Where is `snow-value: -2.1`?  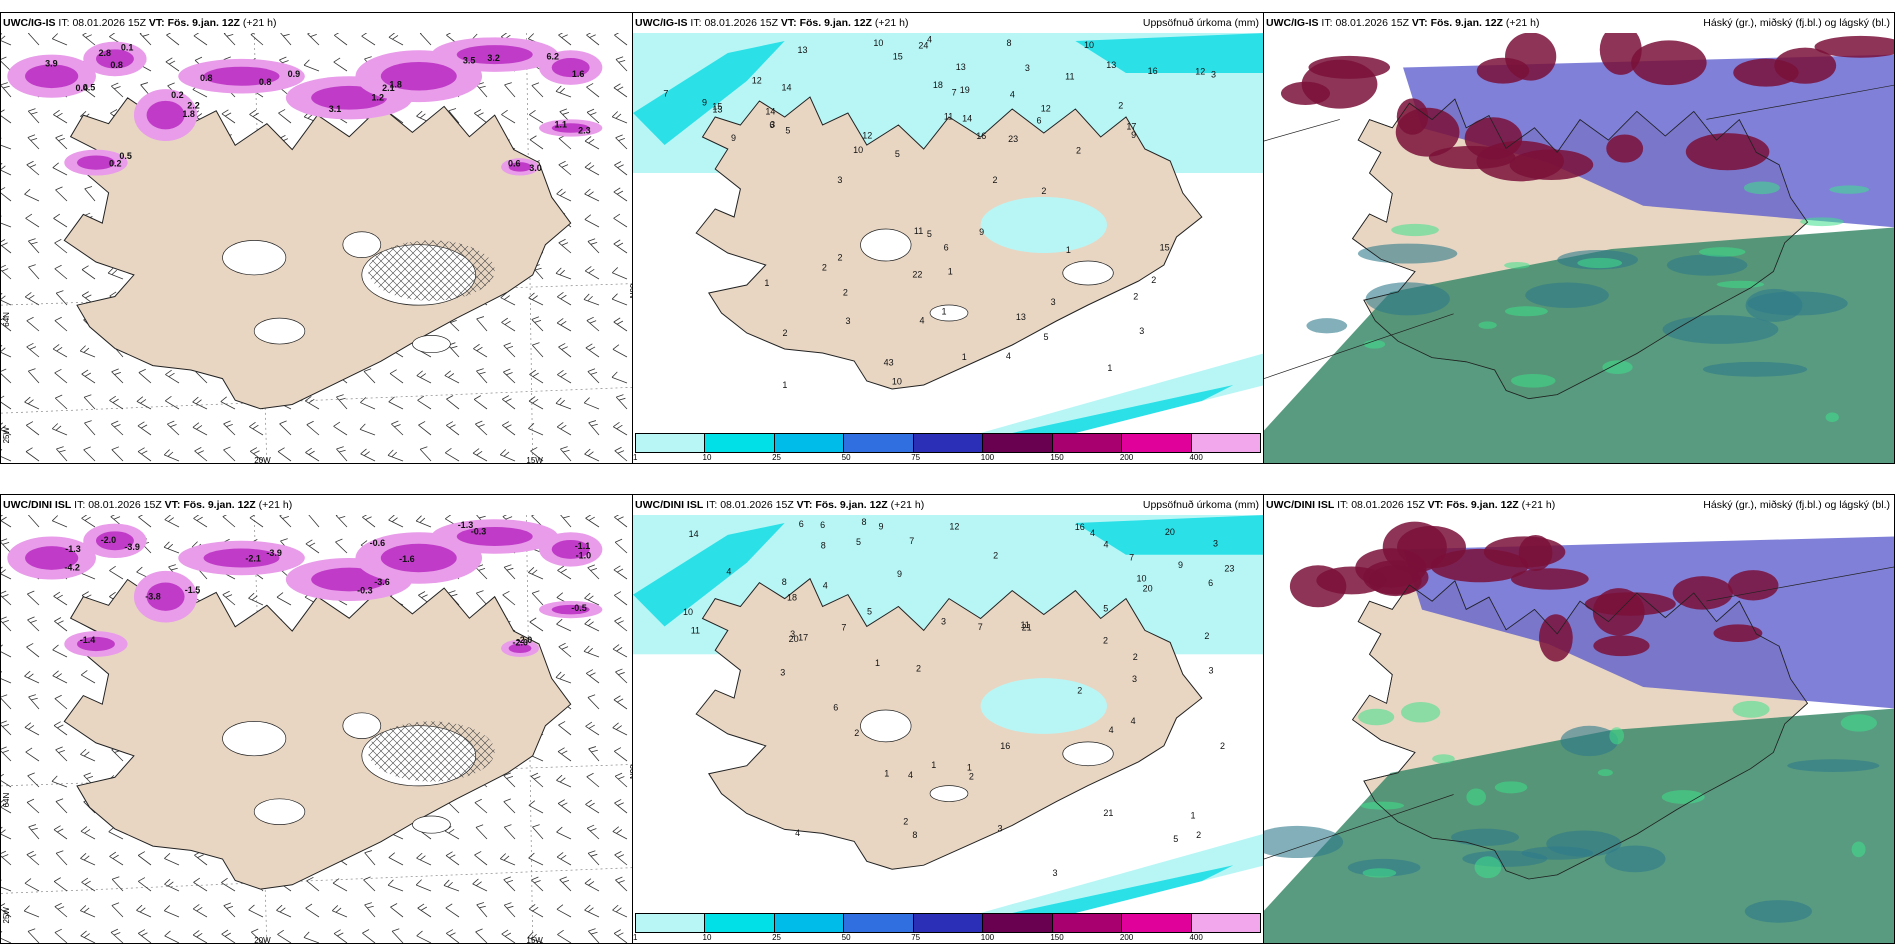 snow-value: -2.1 is located at coordinates (253, 558).